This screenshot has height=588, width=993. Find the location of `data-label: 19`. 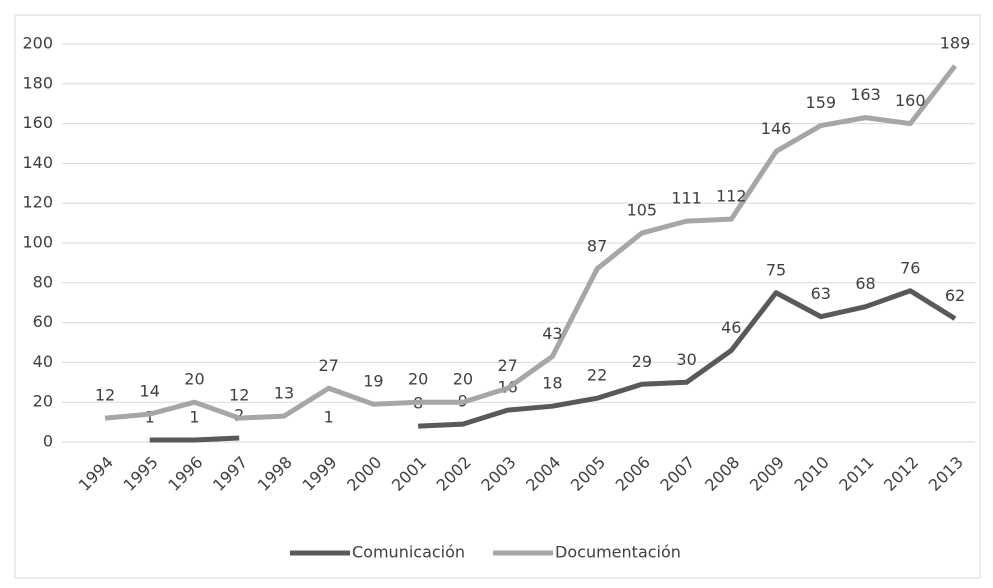

data-label: 19 is located at coordinates (373, 381).